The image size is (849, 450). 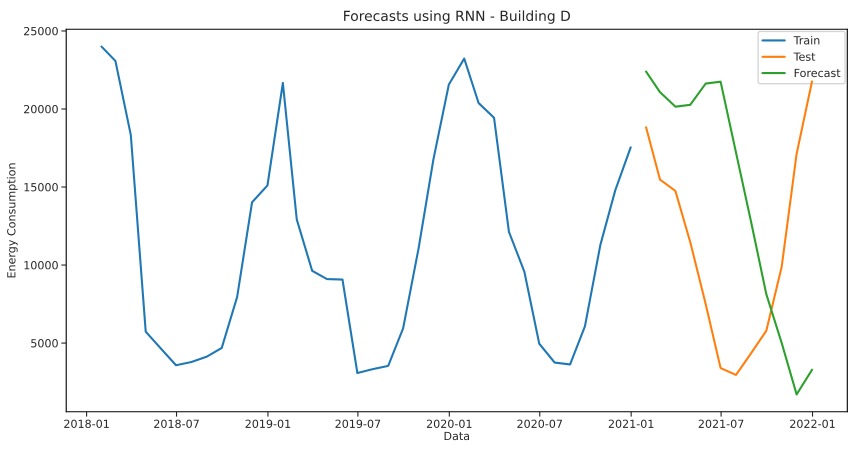 What do you see at coordinates (805, 56) in the screenshot?
I see `legend-label: Test` at bounding box center [805, 56].